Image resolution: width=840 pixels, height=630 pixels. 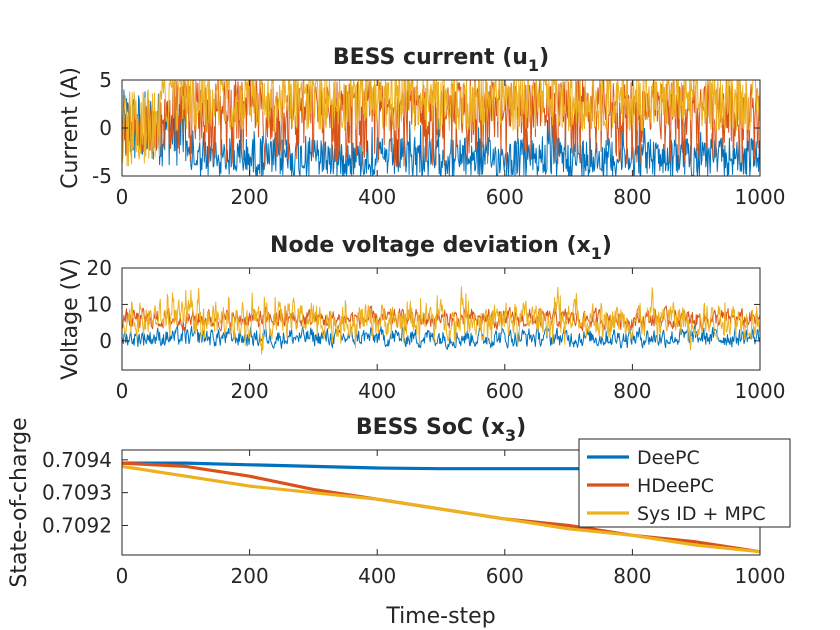 What do you see at coordinates (441, 248) in the screenshot?
I see `chart-title: Node voltage deviation (x1)` at bounding box center [441, 248].